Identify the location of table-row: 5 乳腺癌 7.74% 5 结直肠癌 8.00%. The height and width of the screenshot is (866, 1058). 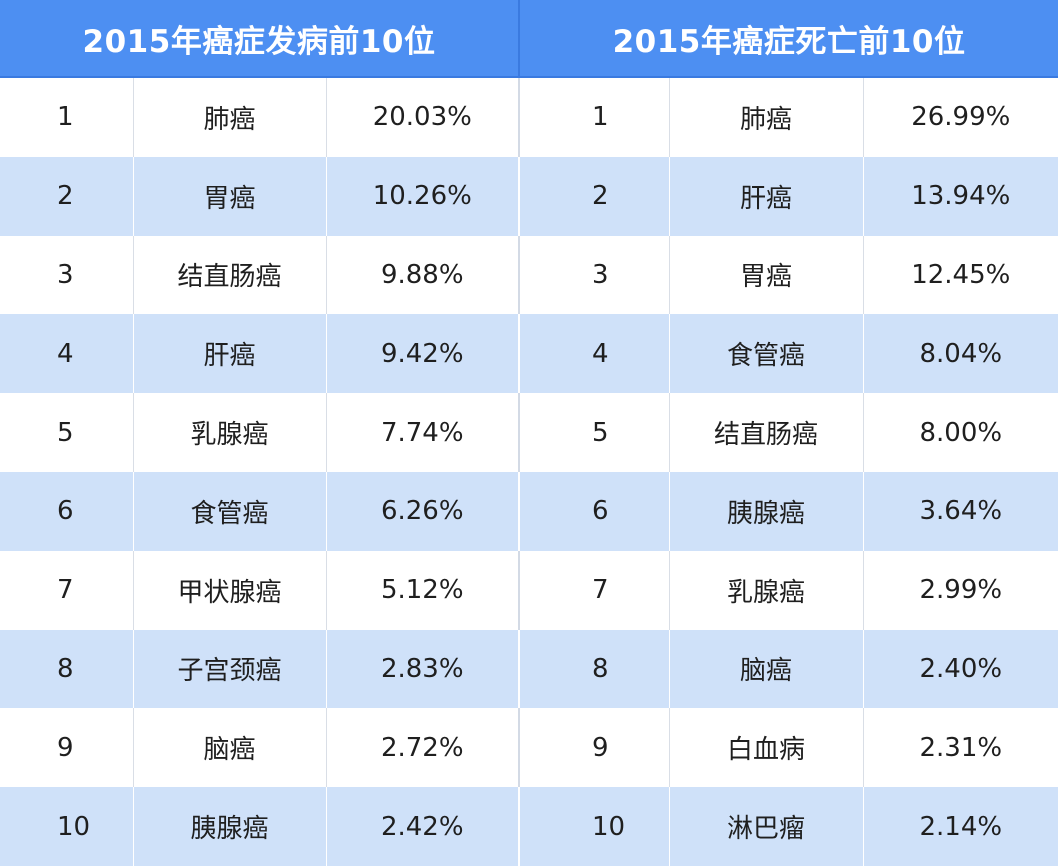
(529, 432).